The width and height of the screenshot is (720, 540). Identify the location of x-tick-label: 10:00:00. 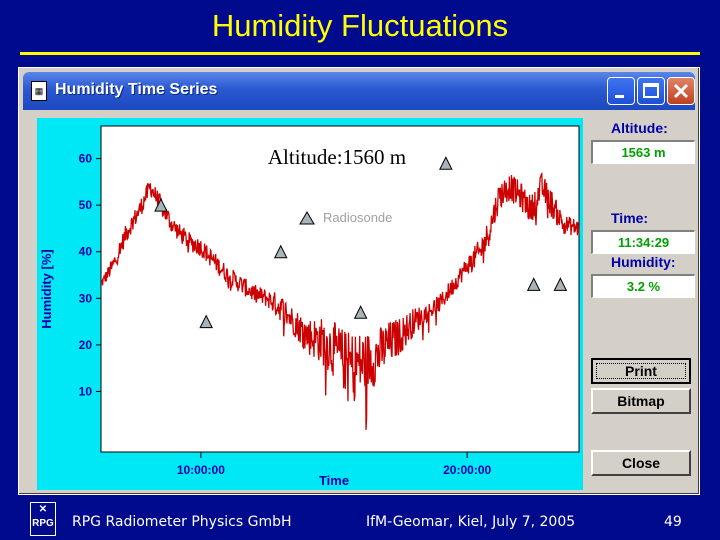
(201, 470).